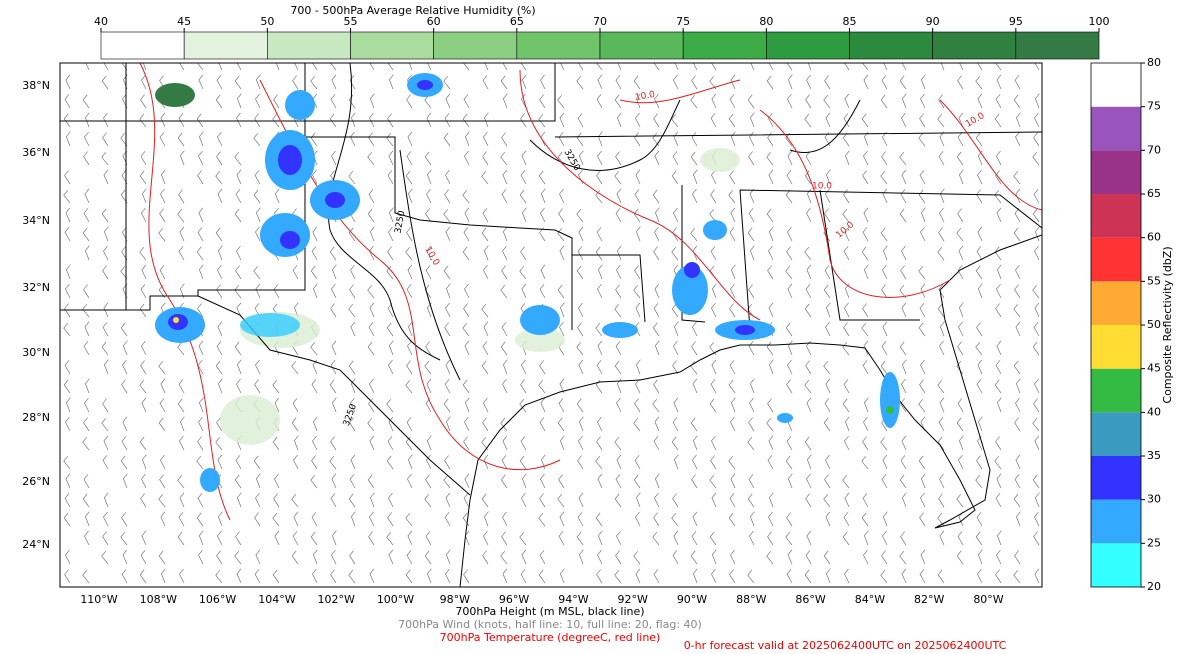 The image size is (1200, 654). I want to click on longitude-label: 94°W, so click(573, 599).